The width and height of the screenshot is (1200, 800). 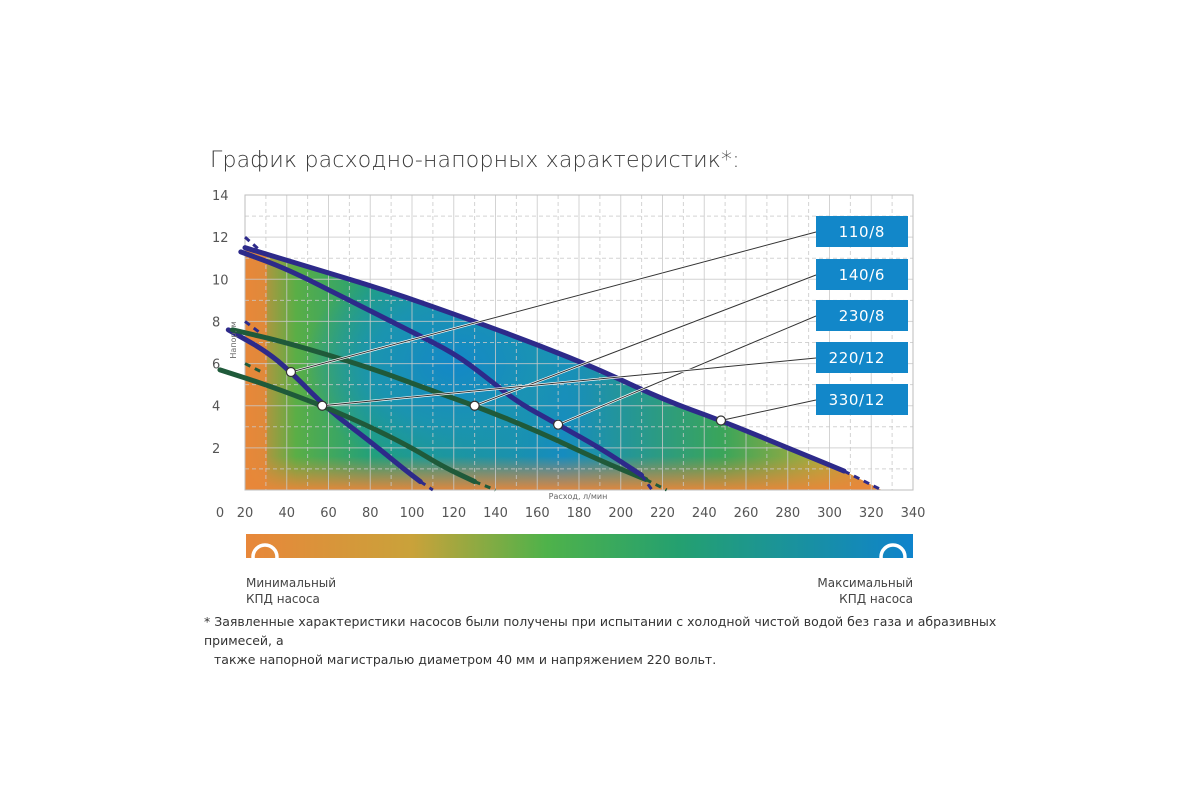 I want to click on x-tick-label: 60, so click(x=328, y=513).